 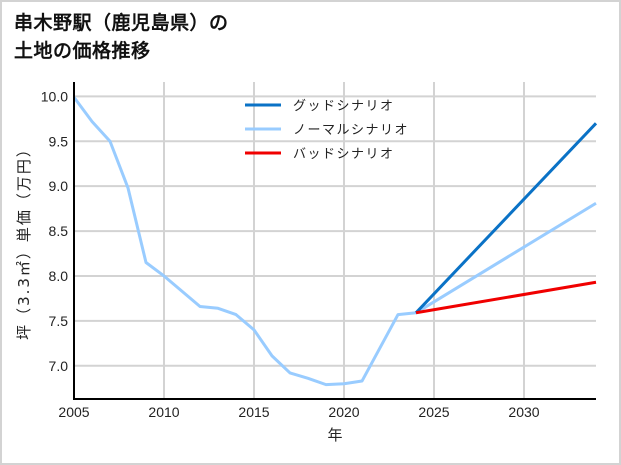 I want to click on y-tick-label: 7.0, so click(x=59, y=366).